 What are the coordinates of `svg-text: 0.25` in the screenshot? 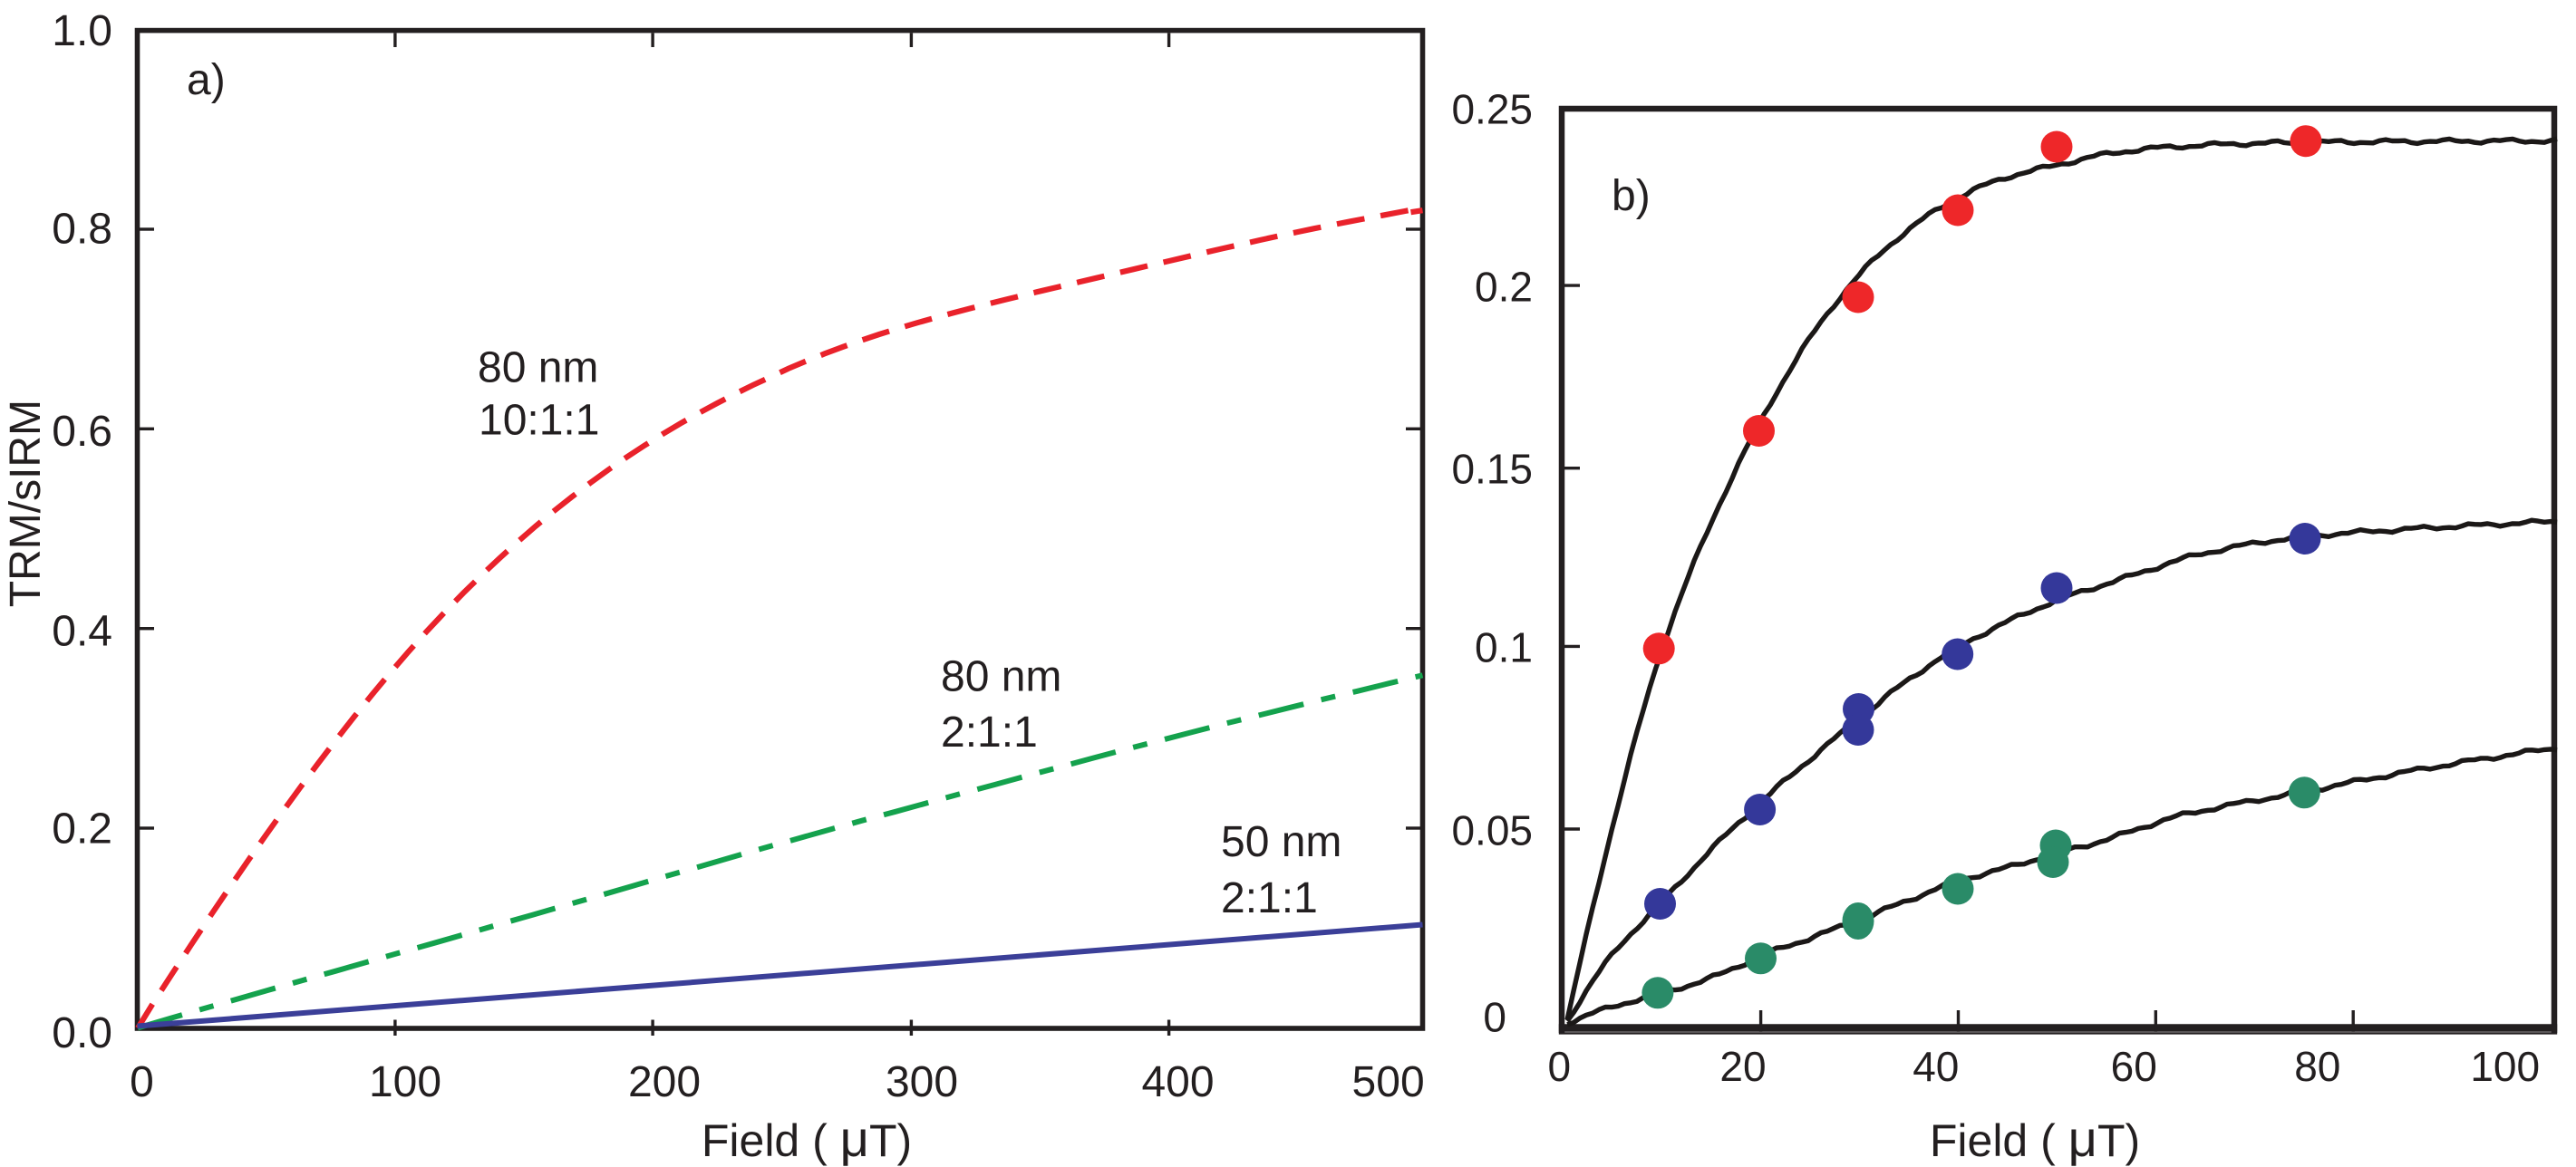 It's located at (1492, 109).